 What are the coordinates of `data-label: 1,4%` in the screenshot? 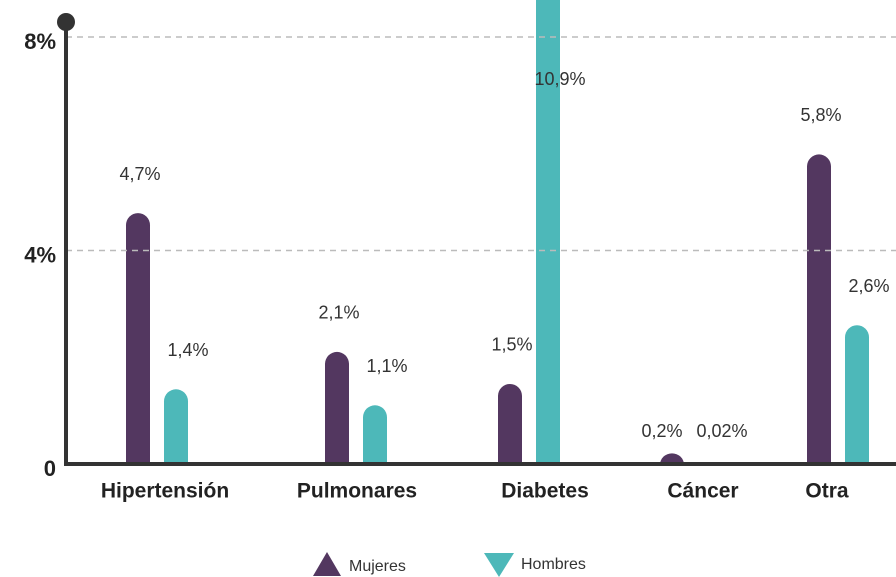 It's located at (187, 350).